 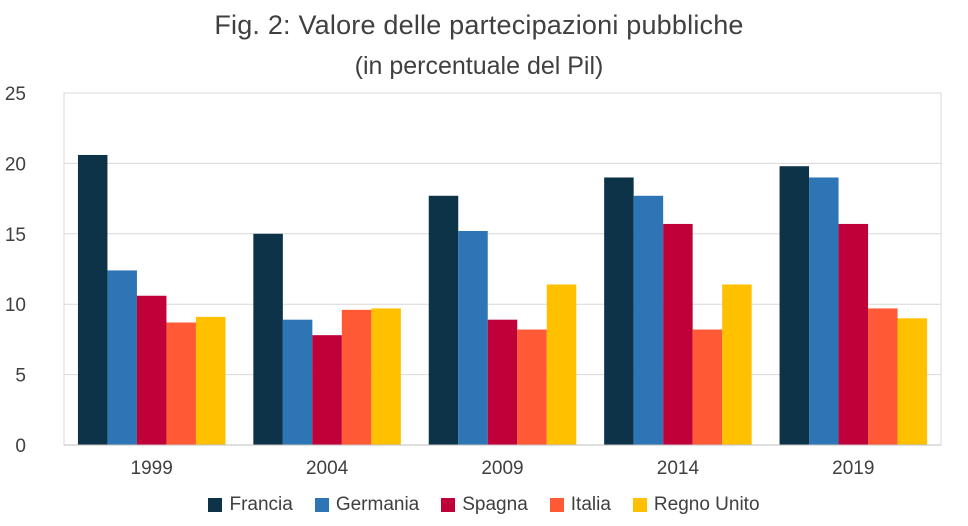 What do you see at coordinates (495, 504) in the screenshot?
I see `legend-label: Spagna` at bounding box center [495, 504].